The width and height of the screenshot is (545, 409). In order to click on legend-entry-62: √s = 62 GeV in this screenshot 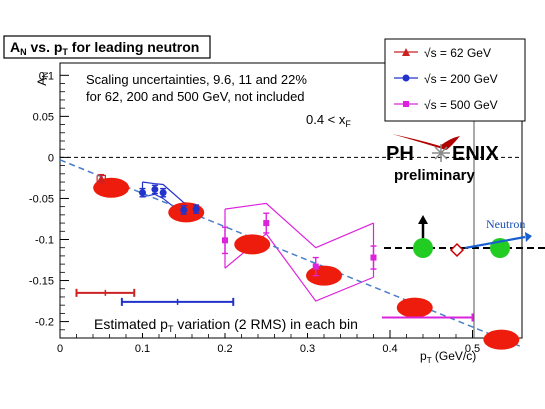, I will do `click(442, 53)`.